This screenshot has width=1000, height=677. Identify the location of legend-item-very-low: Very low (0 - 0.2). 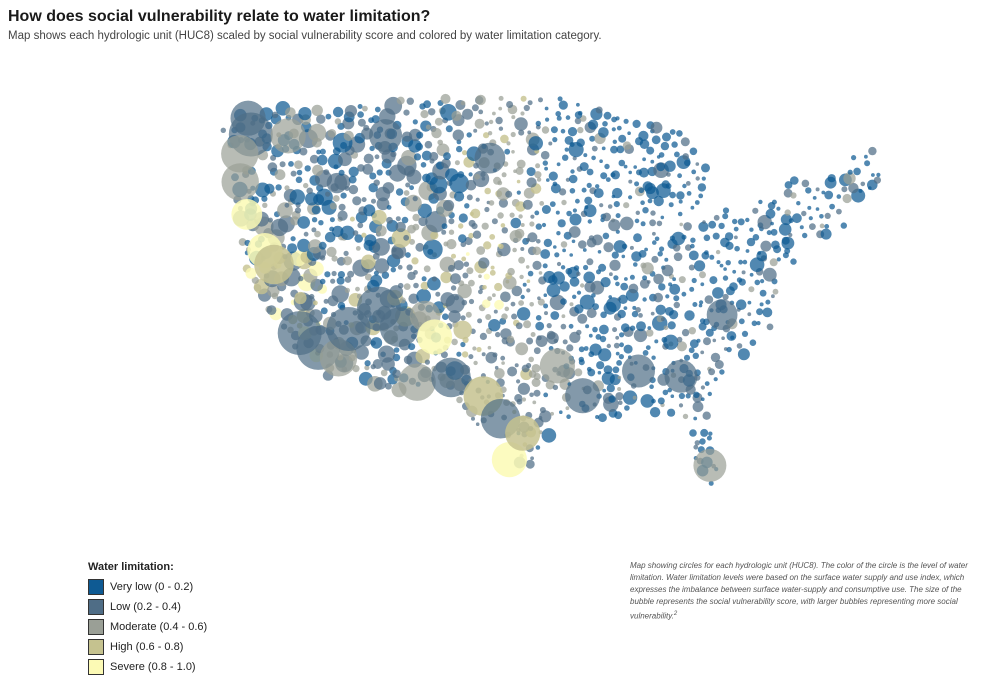
(147, 587).